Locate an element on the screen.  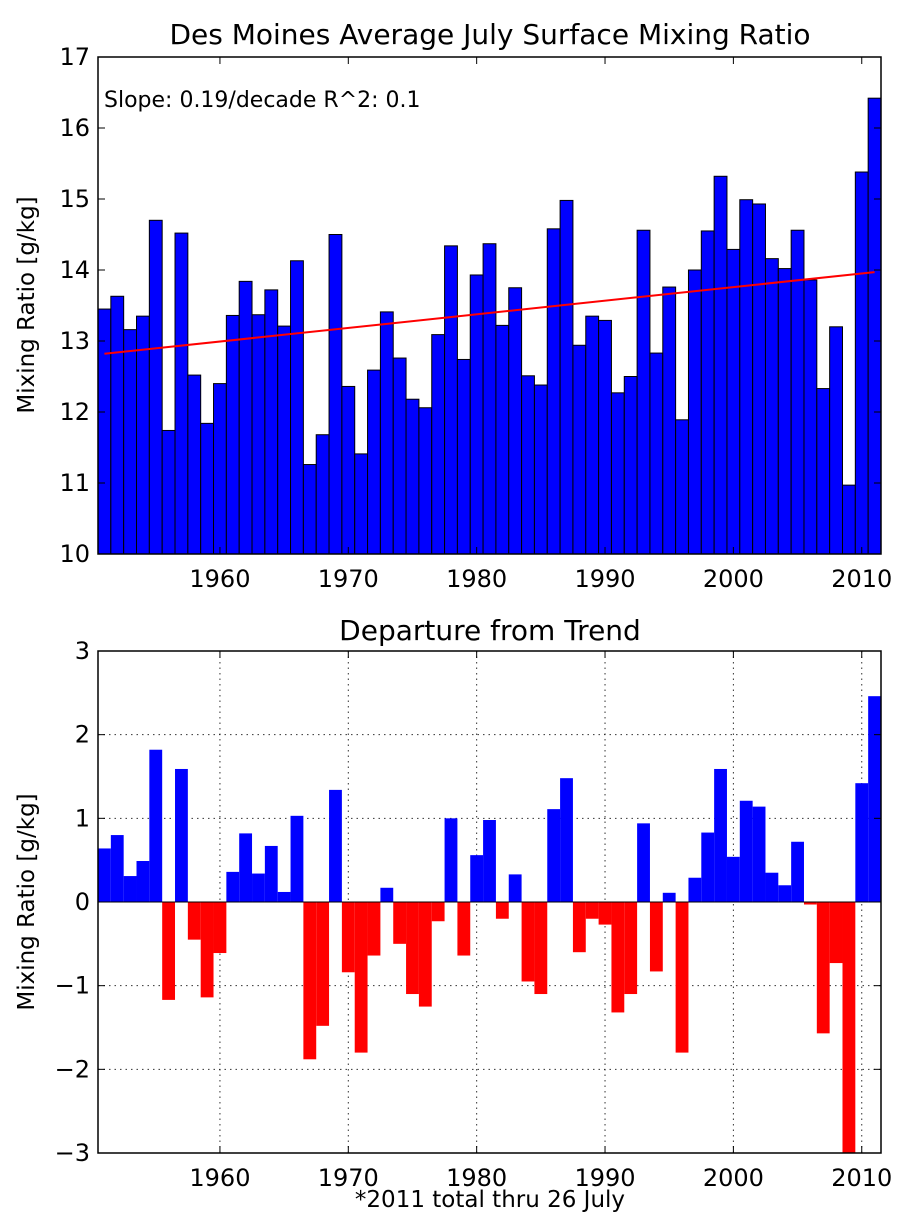
bar-1961 is located at coordinates (232, 434).